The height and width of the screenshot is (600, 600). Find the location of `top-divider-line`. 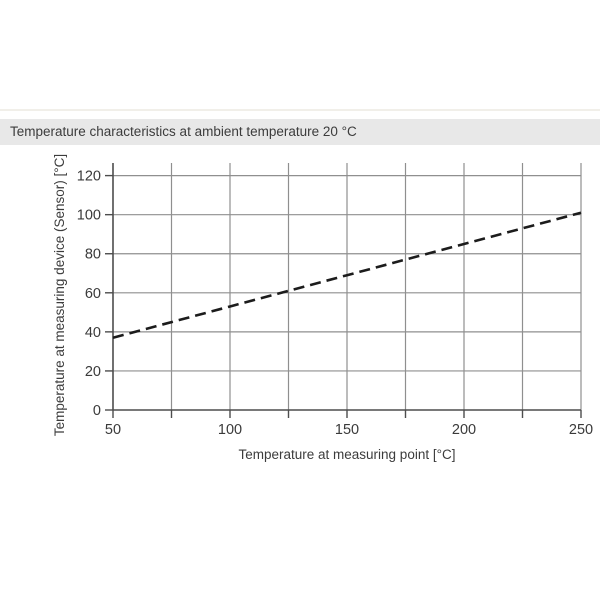

top-divider-line is located at coordinates (300, 110).